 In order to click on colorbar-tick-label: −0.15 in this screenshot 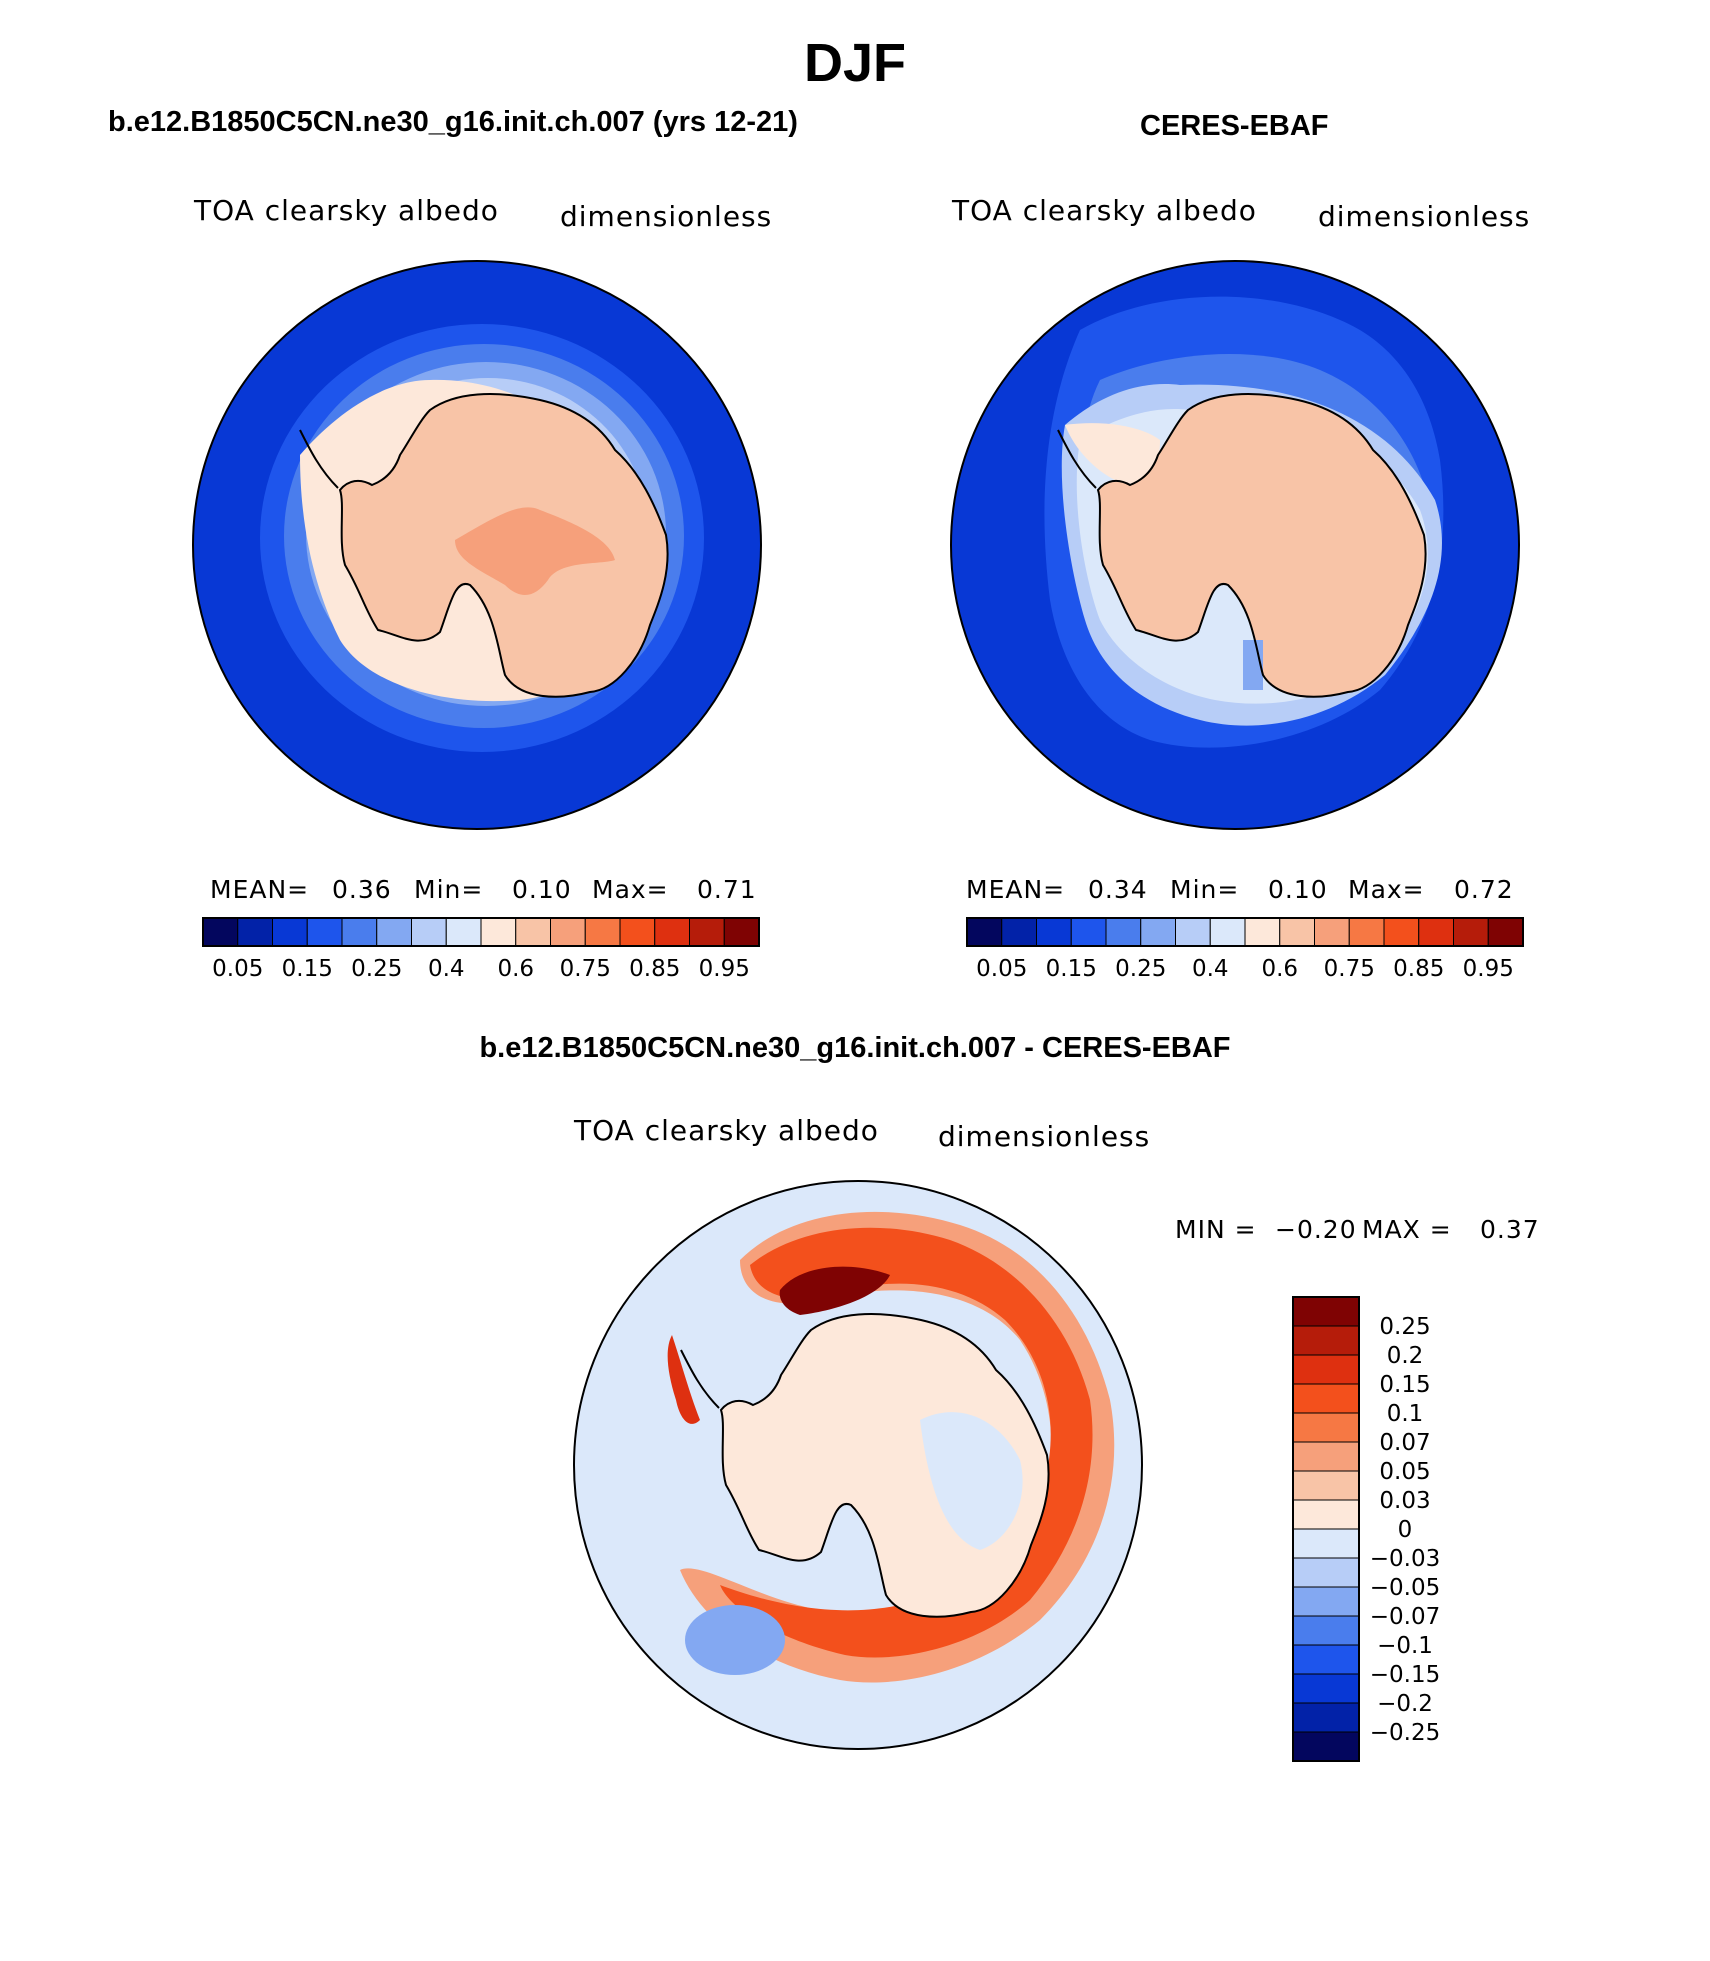, I will do `click(1405, 1675)`.